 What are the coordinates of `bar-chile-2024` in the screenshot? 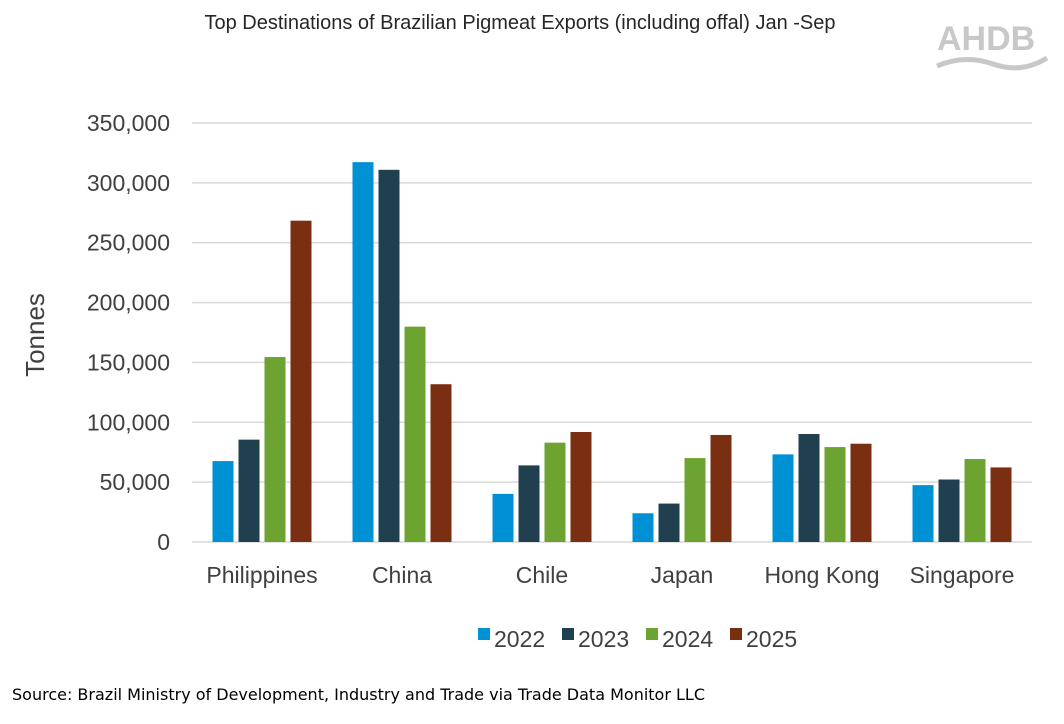 It's located at (555, 492).